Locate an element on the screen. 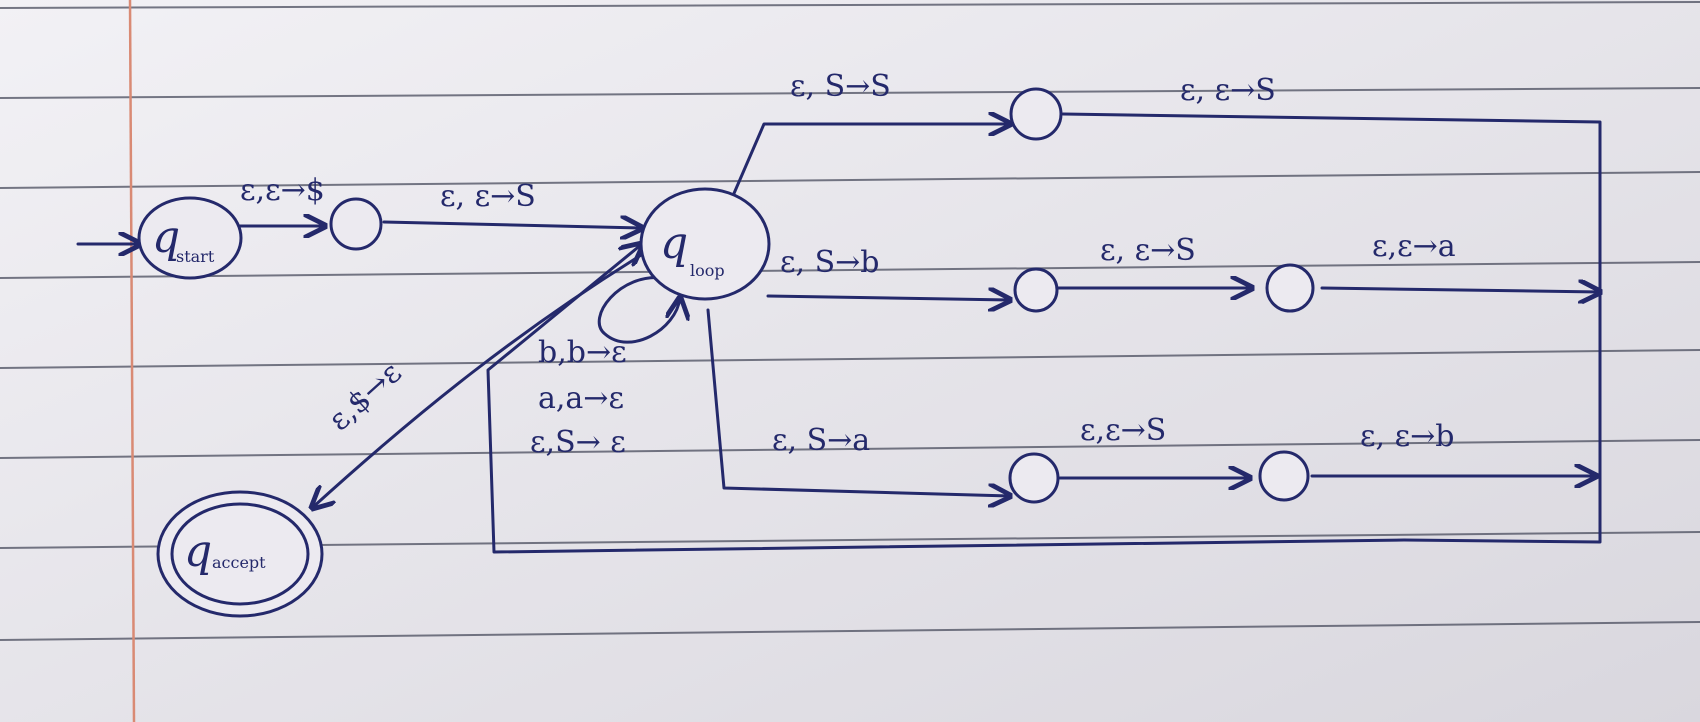  state-loop-name: q is located at coordinates (674, 243).